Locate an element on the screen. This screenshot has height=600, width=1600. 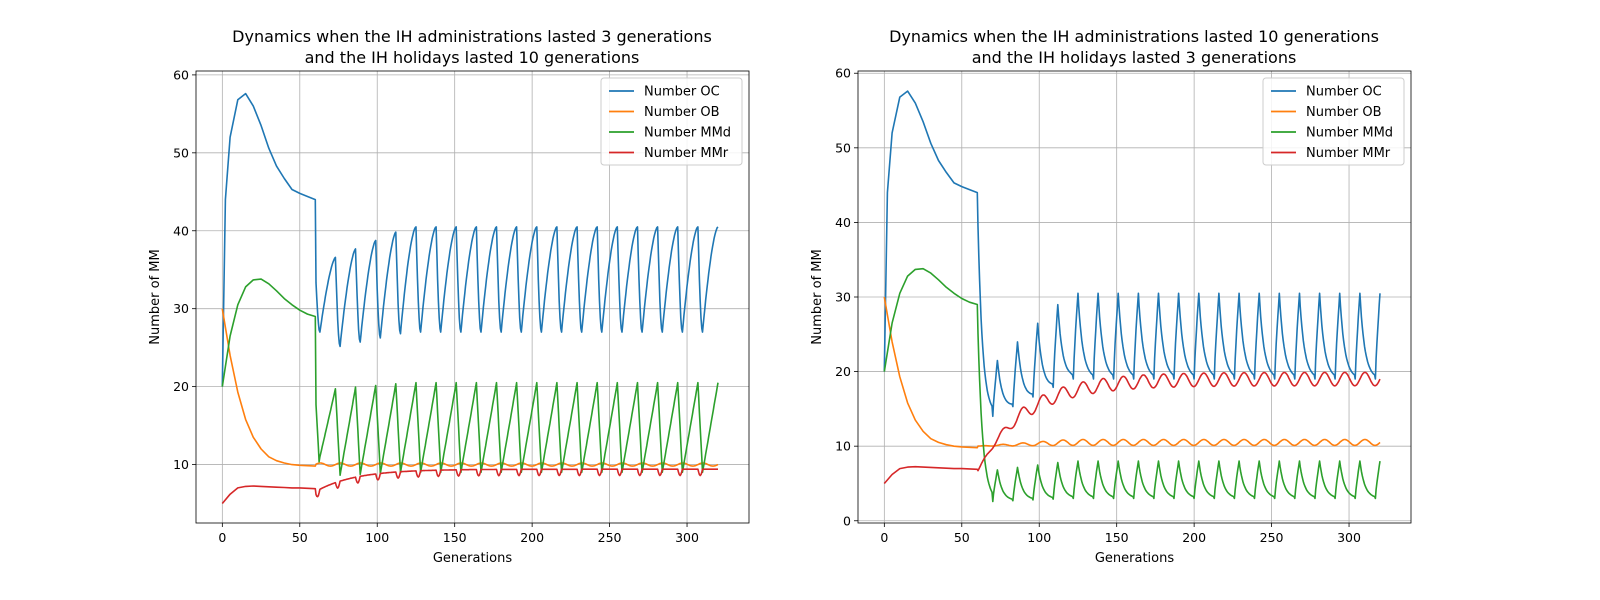
chart-title-line: and the IH holidays lasted 3 generations is located at coordinates (1134, 57).